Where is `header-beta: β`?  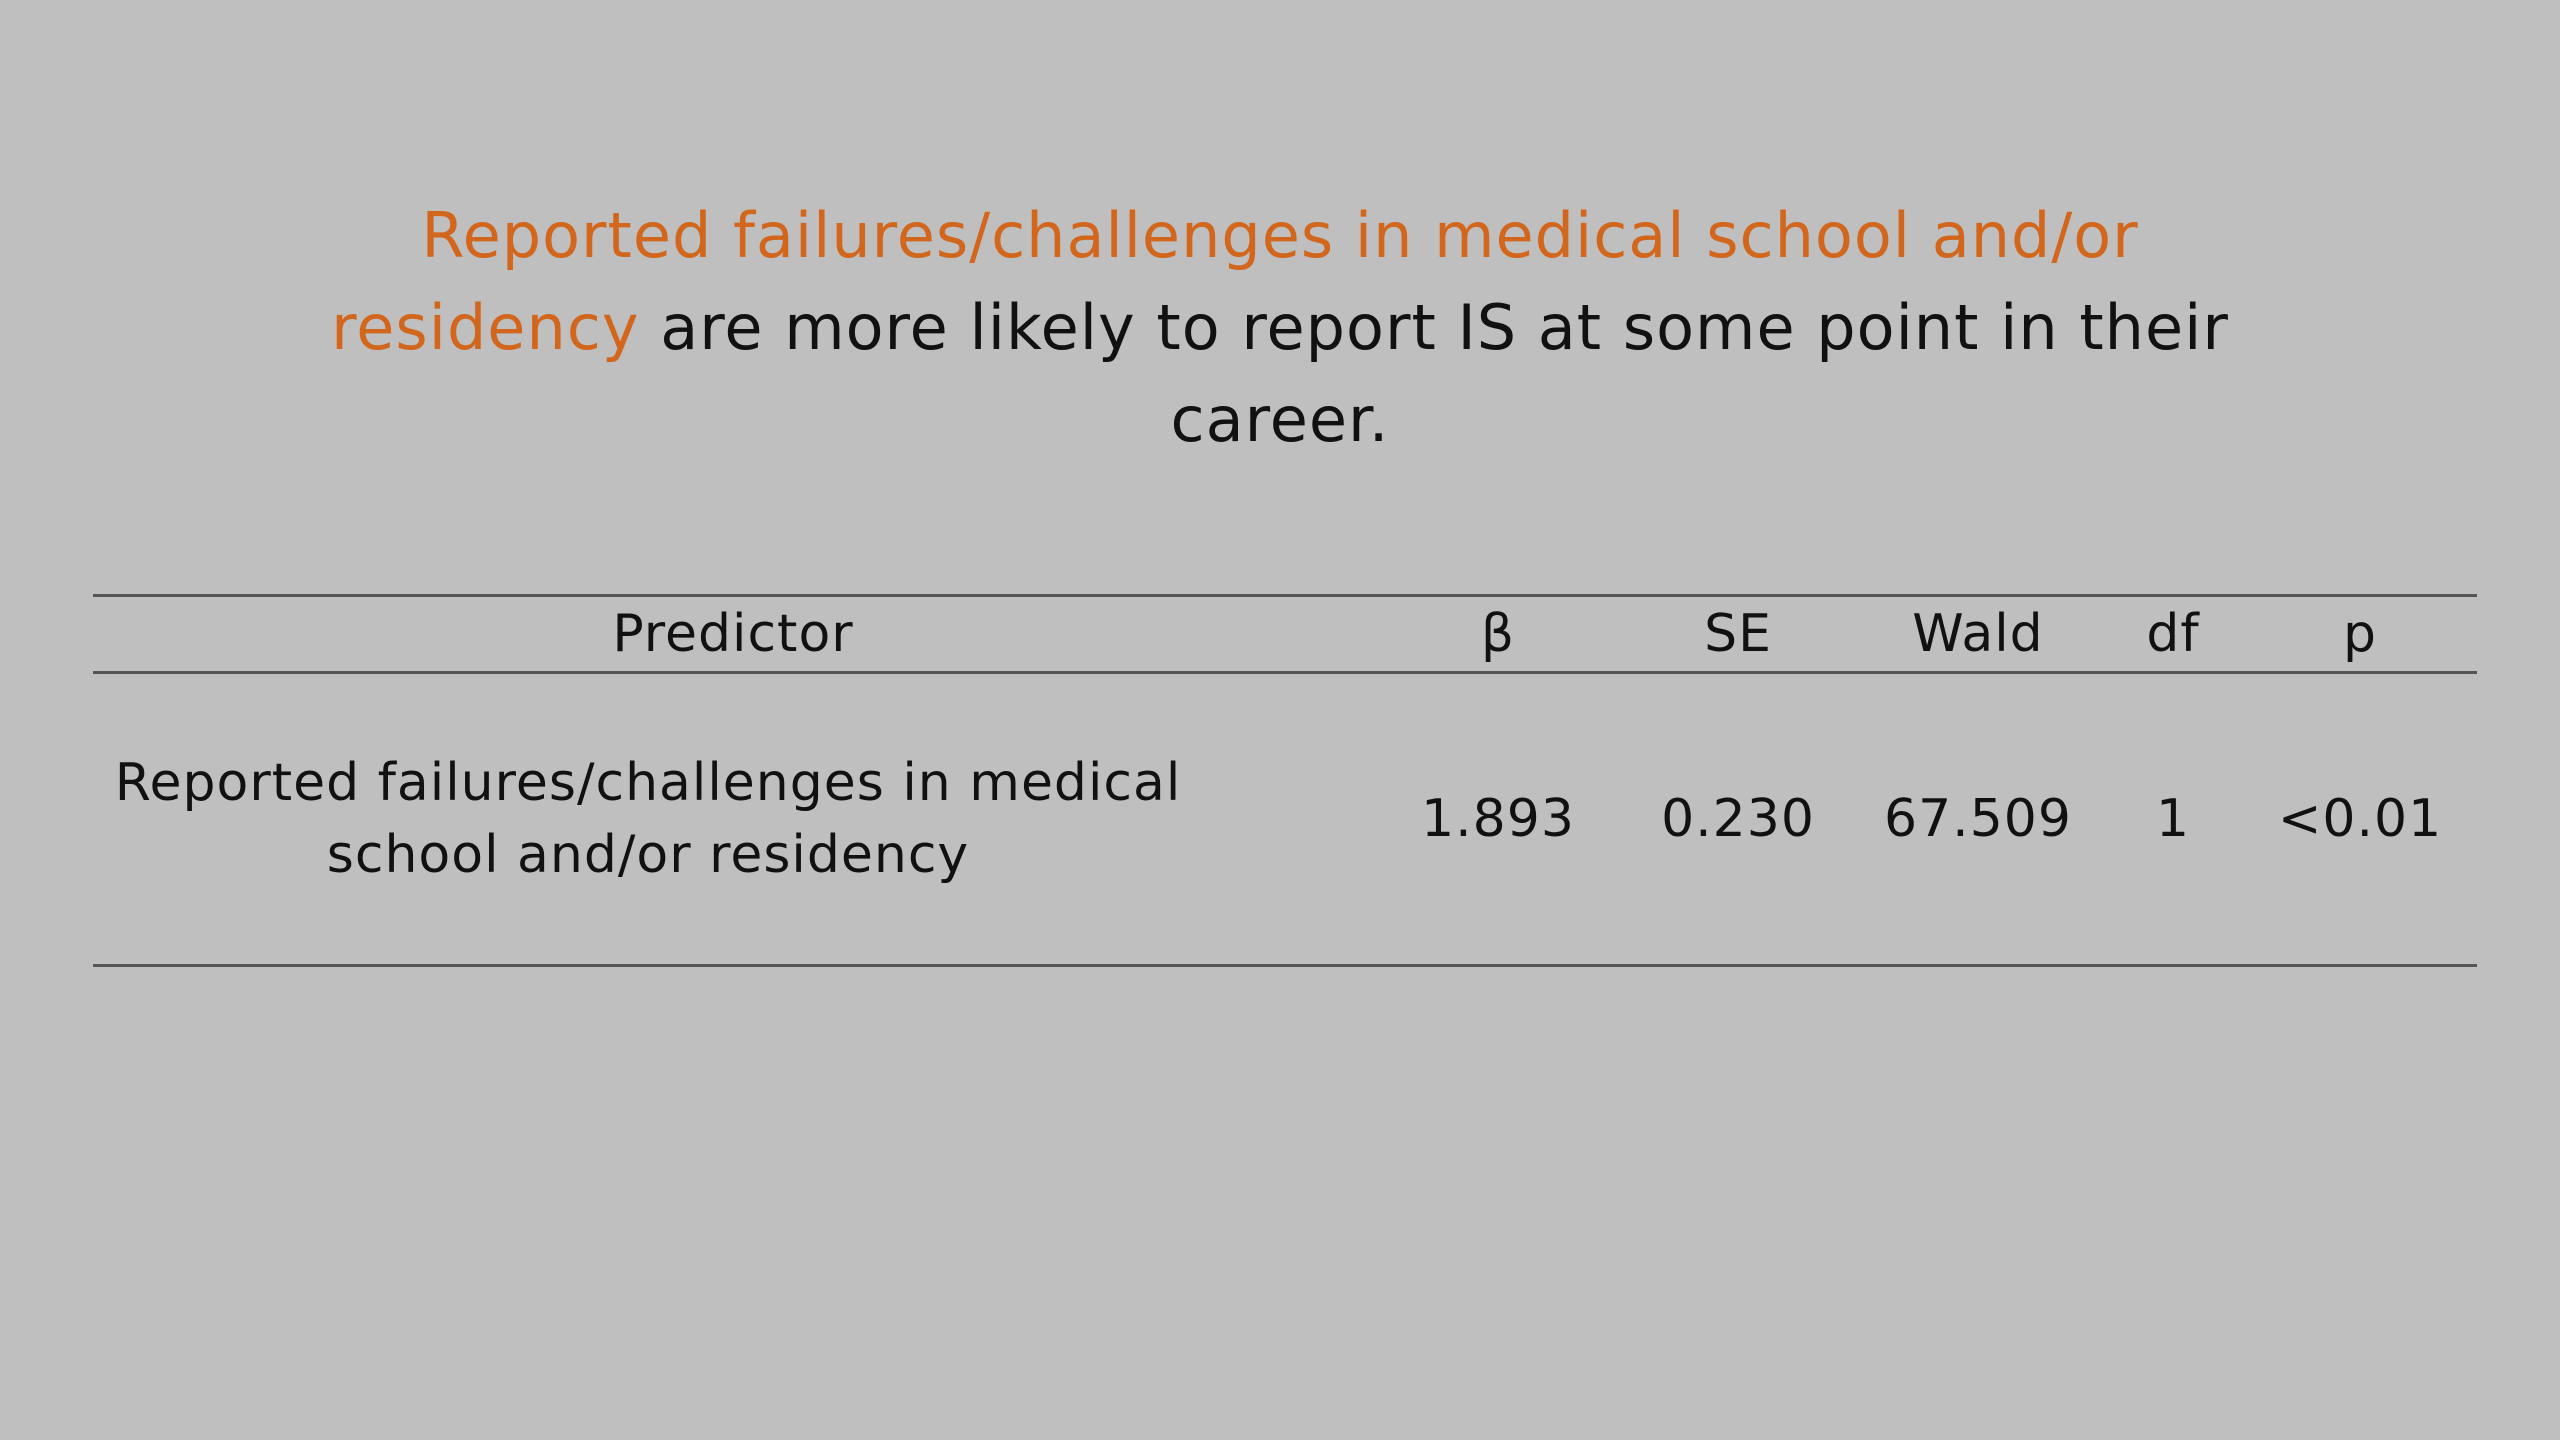 header-beta: β is located at coordinates (1498, 634).